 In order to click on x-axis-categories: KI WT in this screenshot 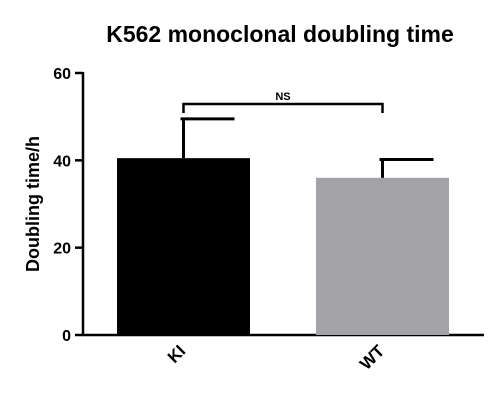, I will do `click(276, 357)`.